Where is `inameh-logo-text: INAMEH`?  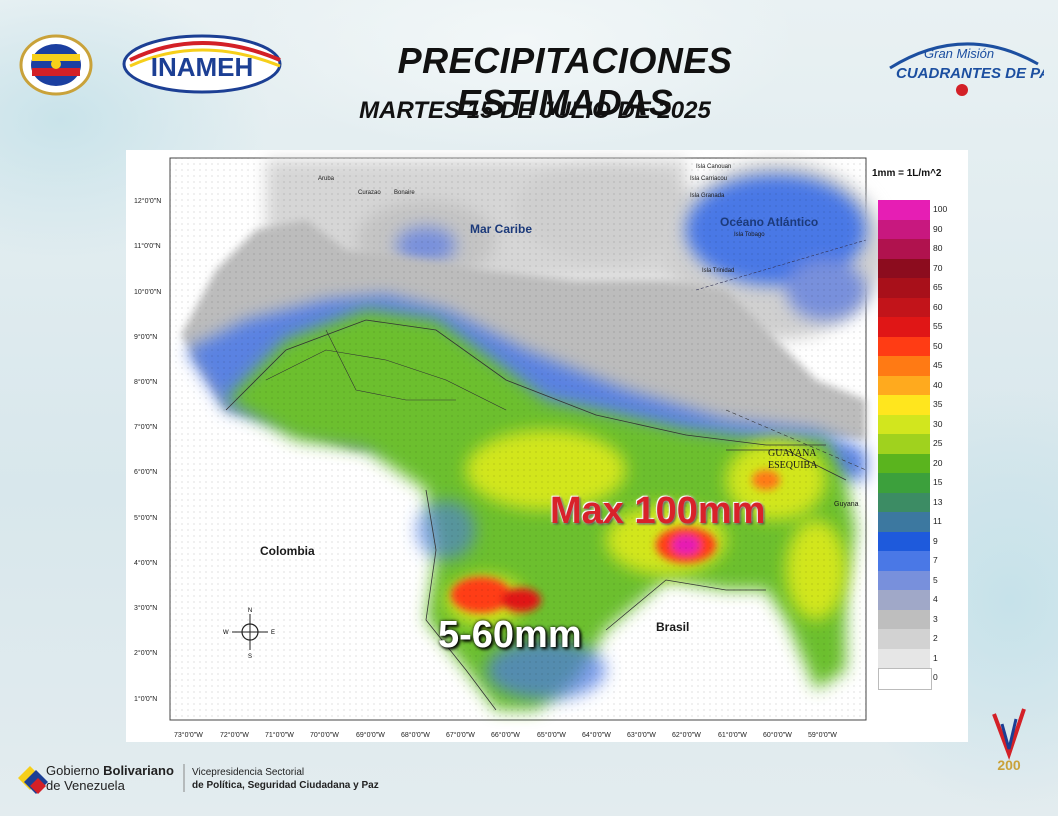 inameh-logo-text: INAMEH is located at coordinates (202, 67).